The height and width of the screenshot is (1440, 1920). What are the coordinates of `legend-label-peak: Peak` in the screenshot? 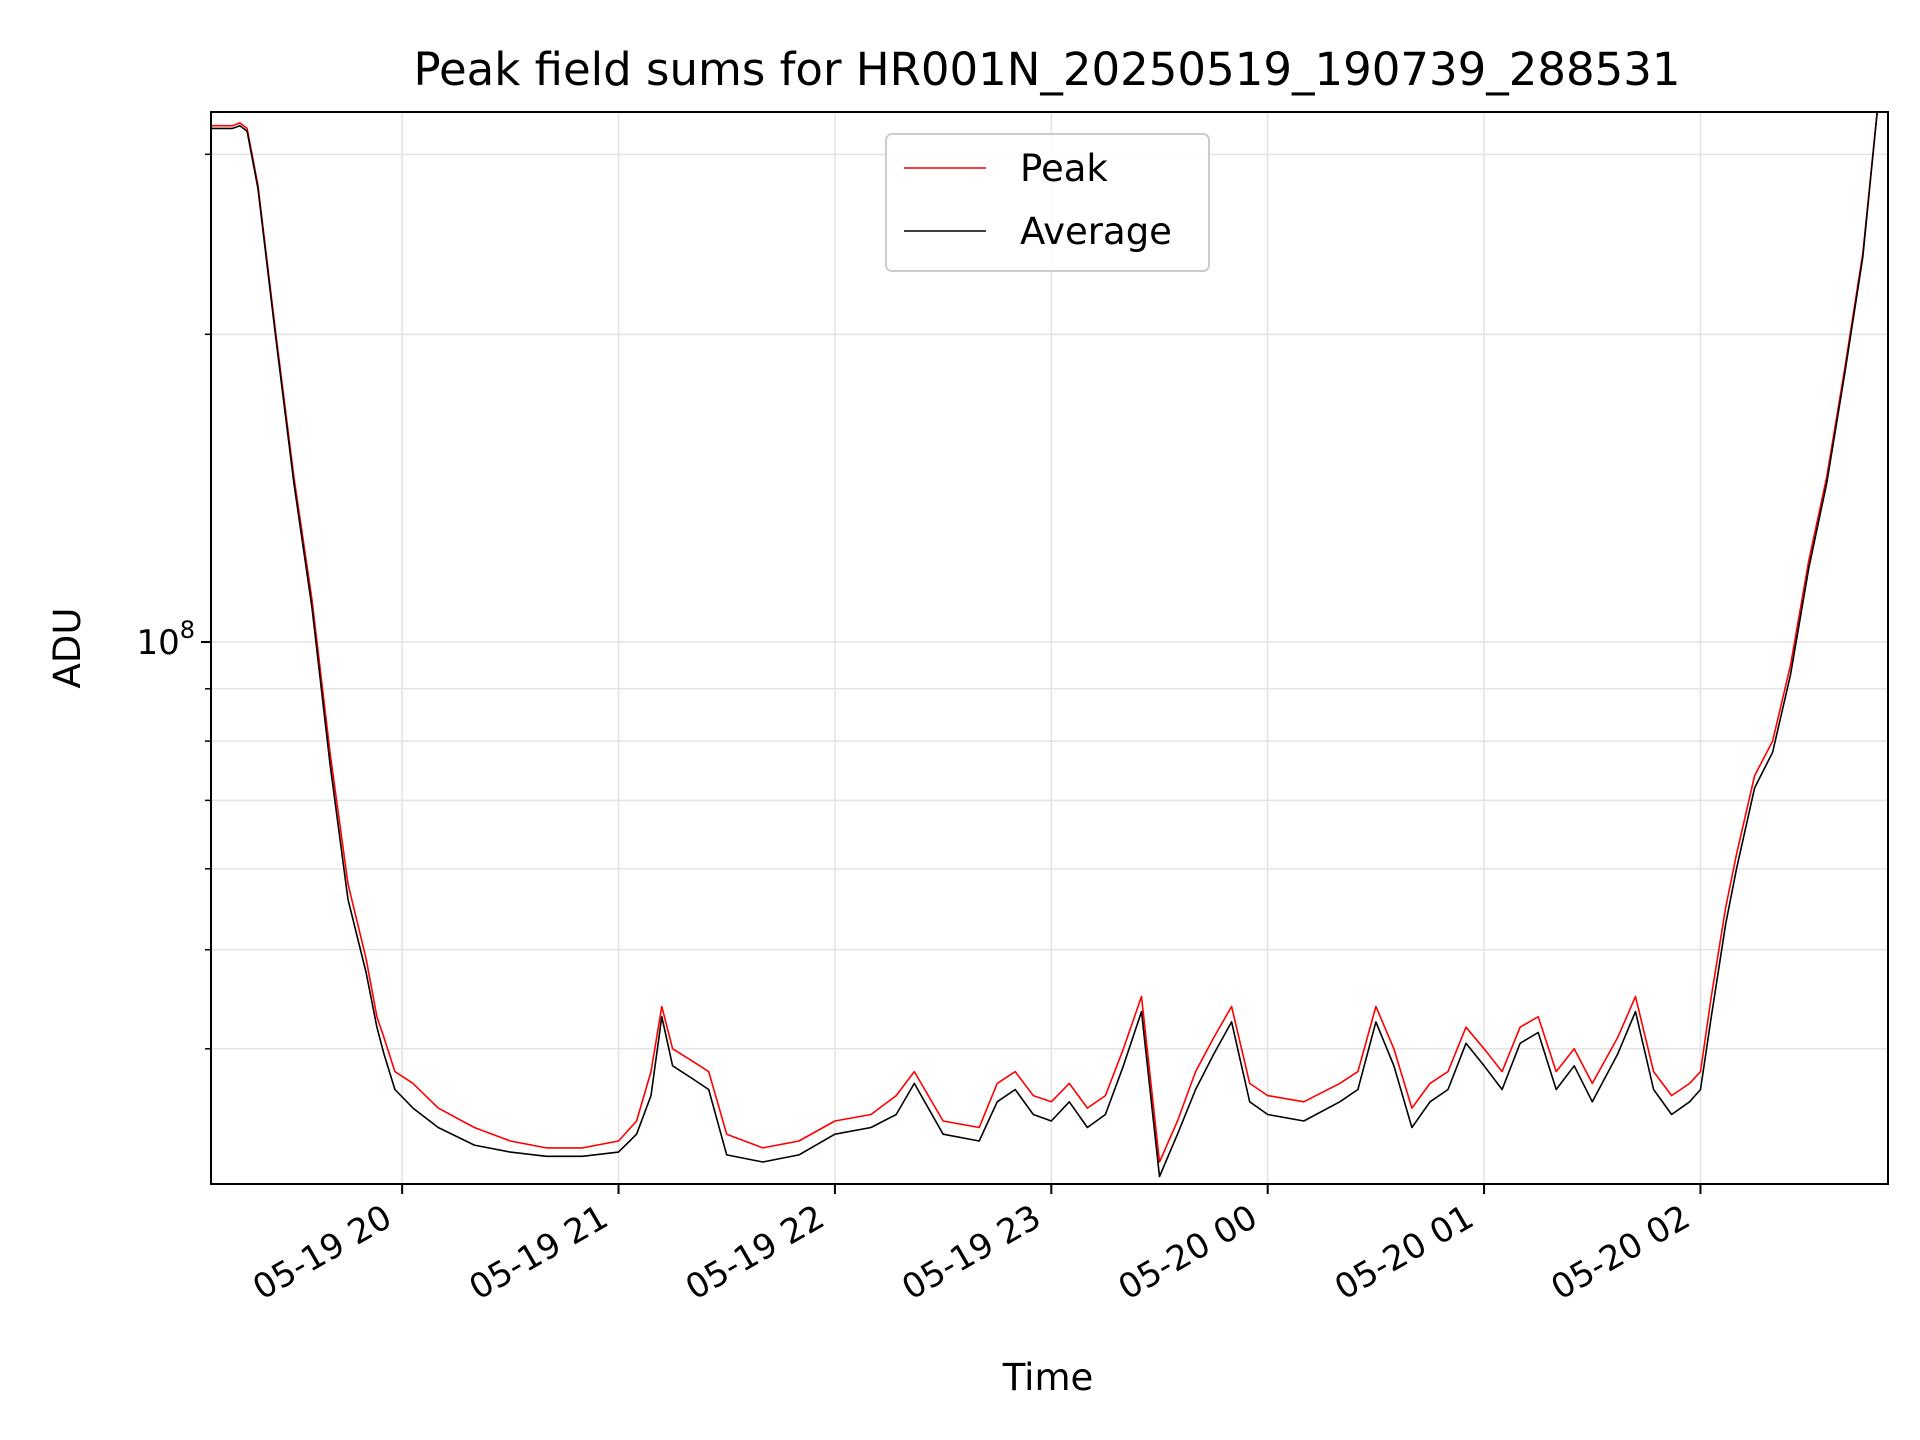 It's located at (1064, 168).